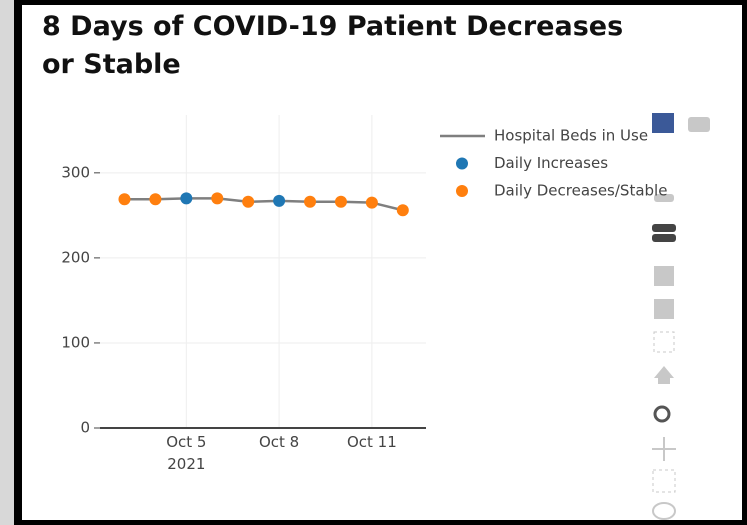  Describe the element at coordinates (663, 123) in the screenshot. I see `plotly-logo` at that location.